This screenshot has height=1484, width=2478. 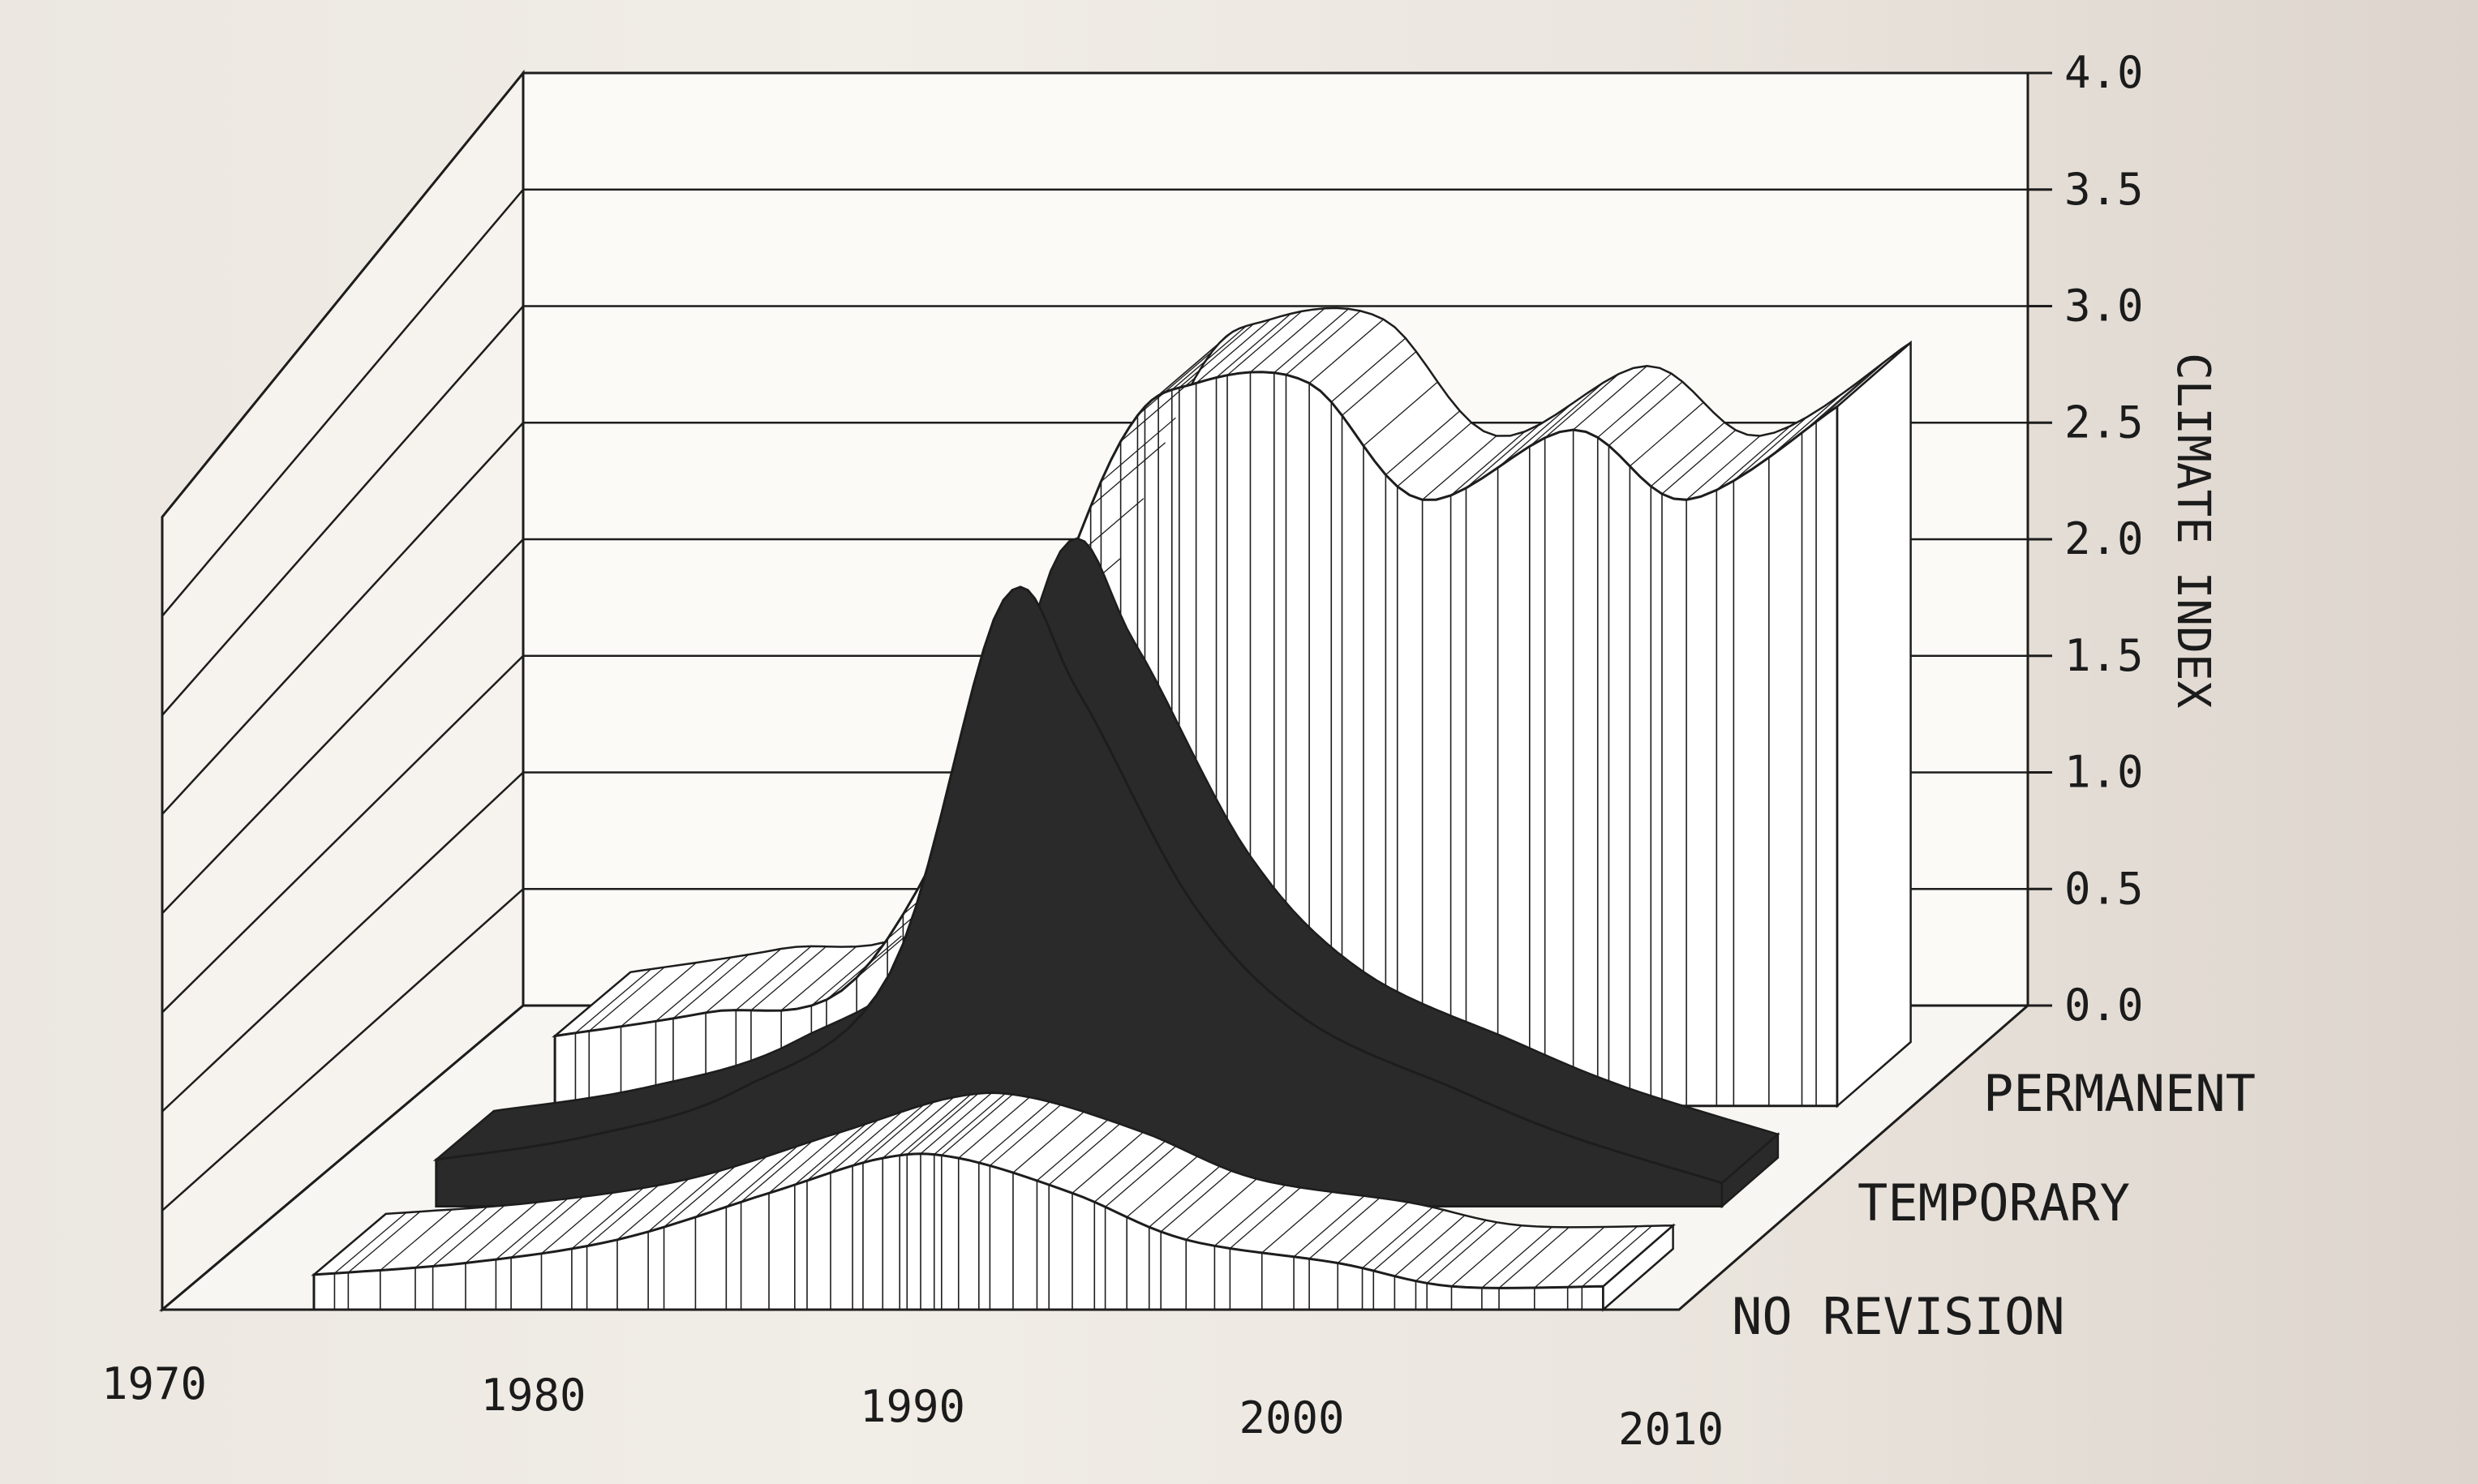 I want to click on x-tick-label: 1970, so click(x=154, y=1383).